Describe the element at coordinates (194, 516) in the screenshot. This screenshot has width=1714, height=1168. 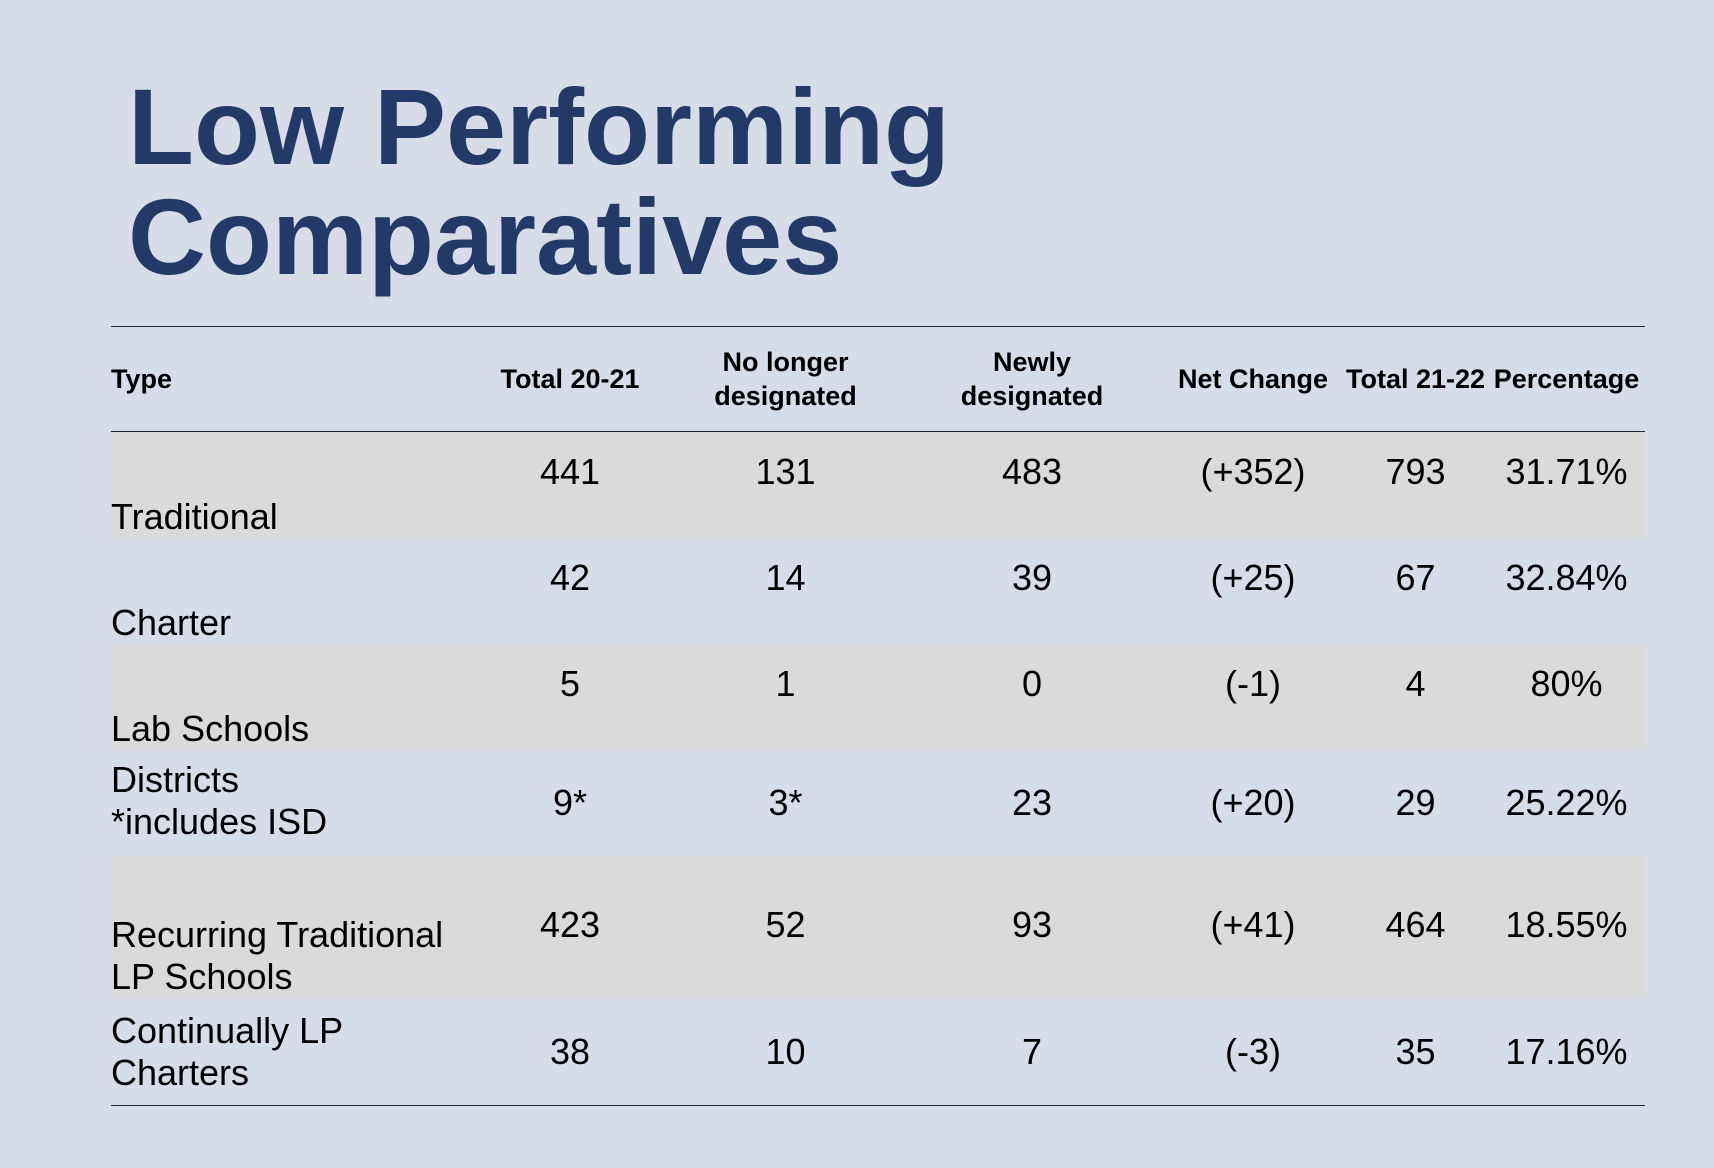
I see `cell-type: Traditional` at that location.